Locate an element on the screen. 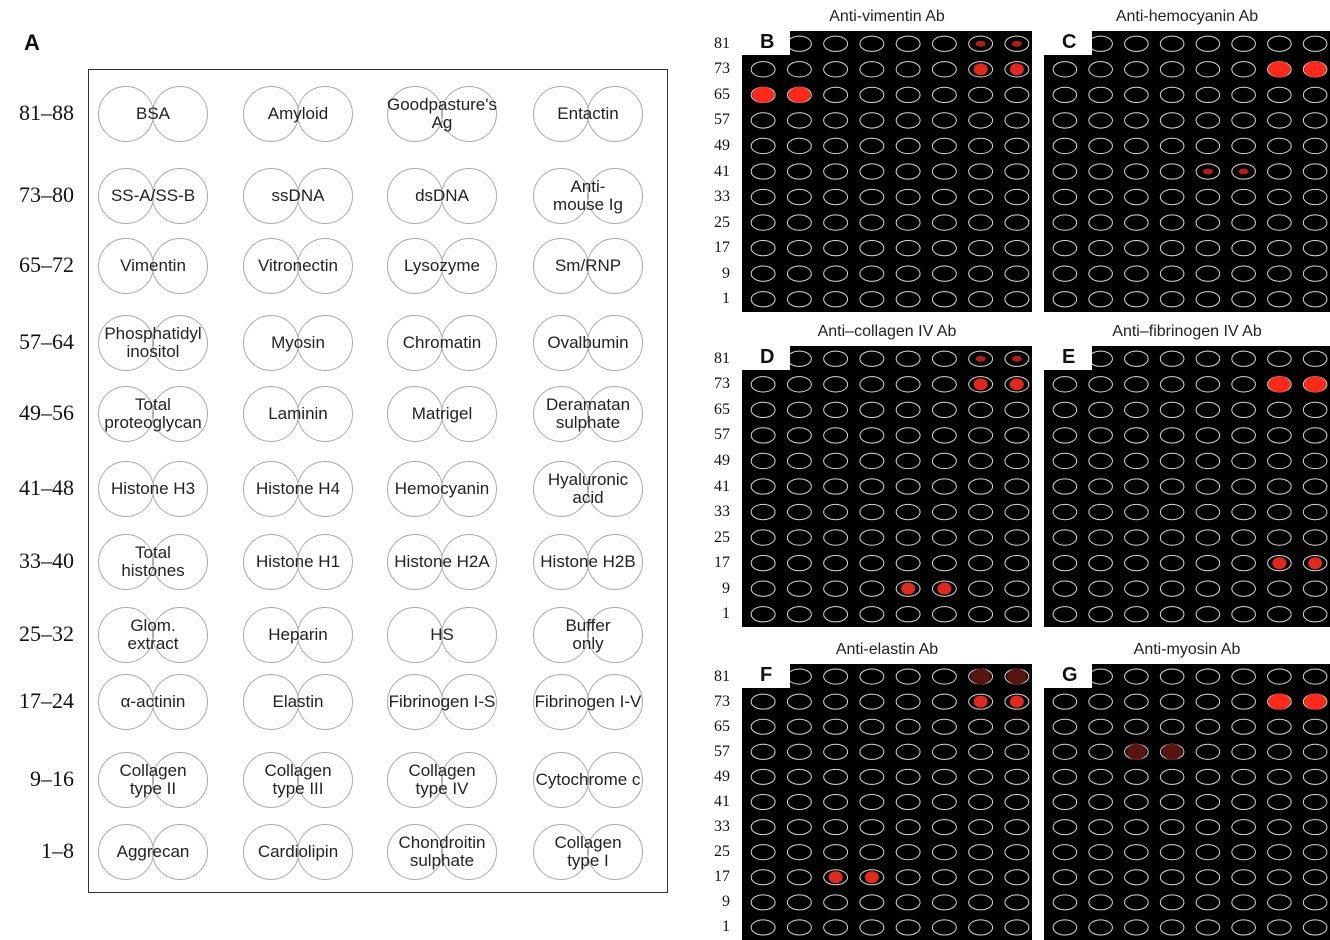  antigen-name: Aggrecan is located at coordinates (153, 852).